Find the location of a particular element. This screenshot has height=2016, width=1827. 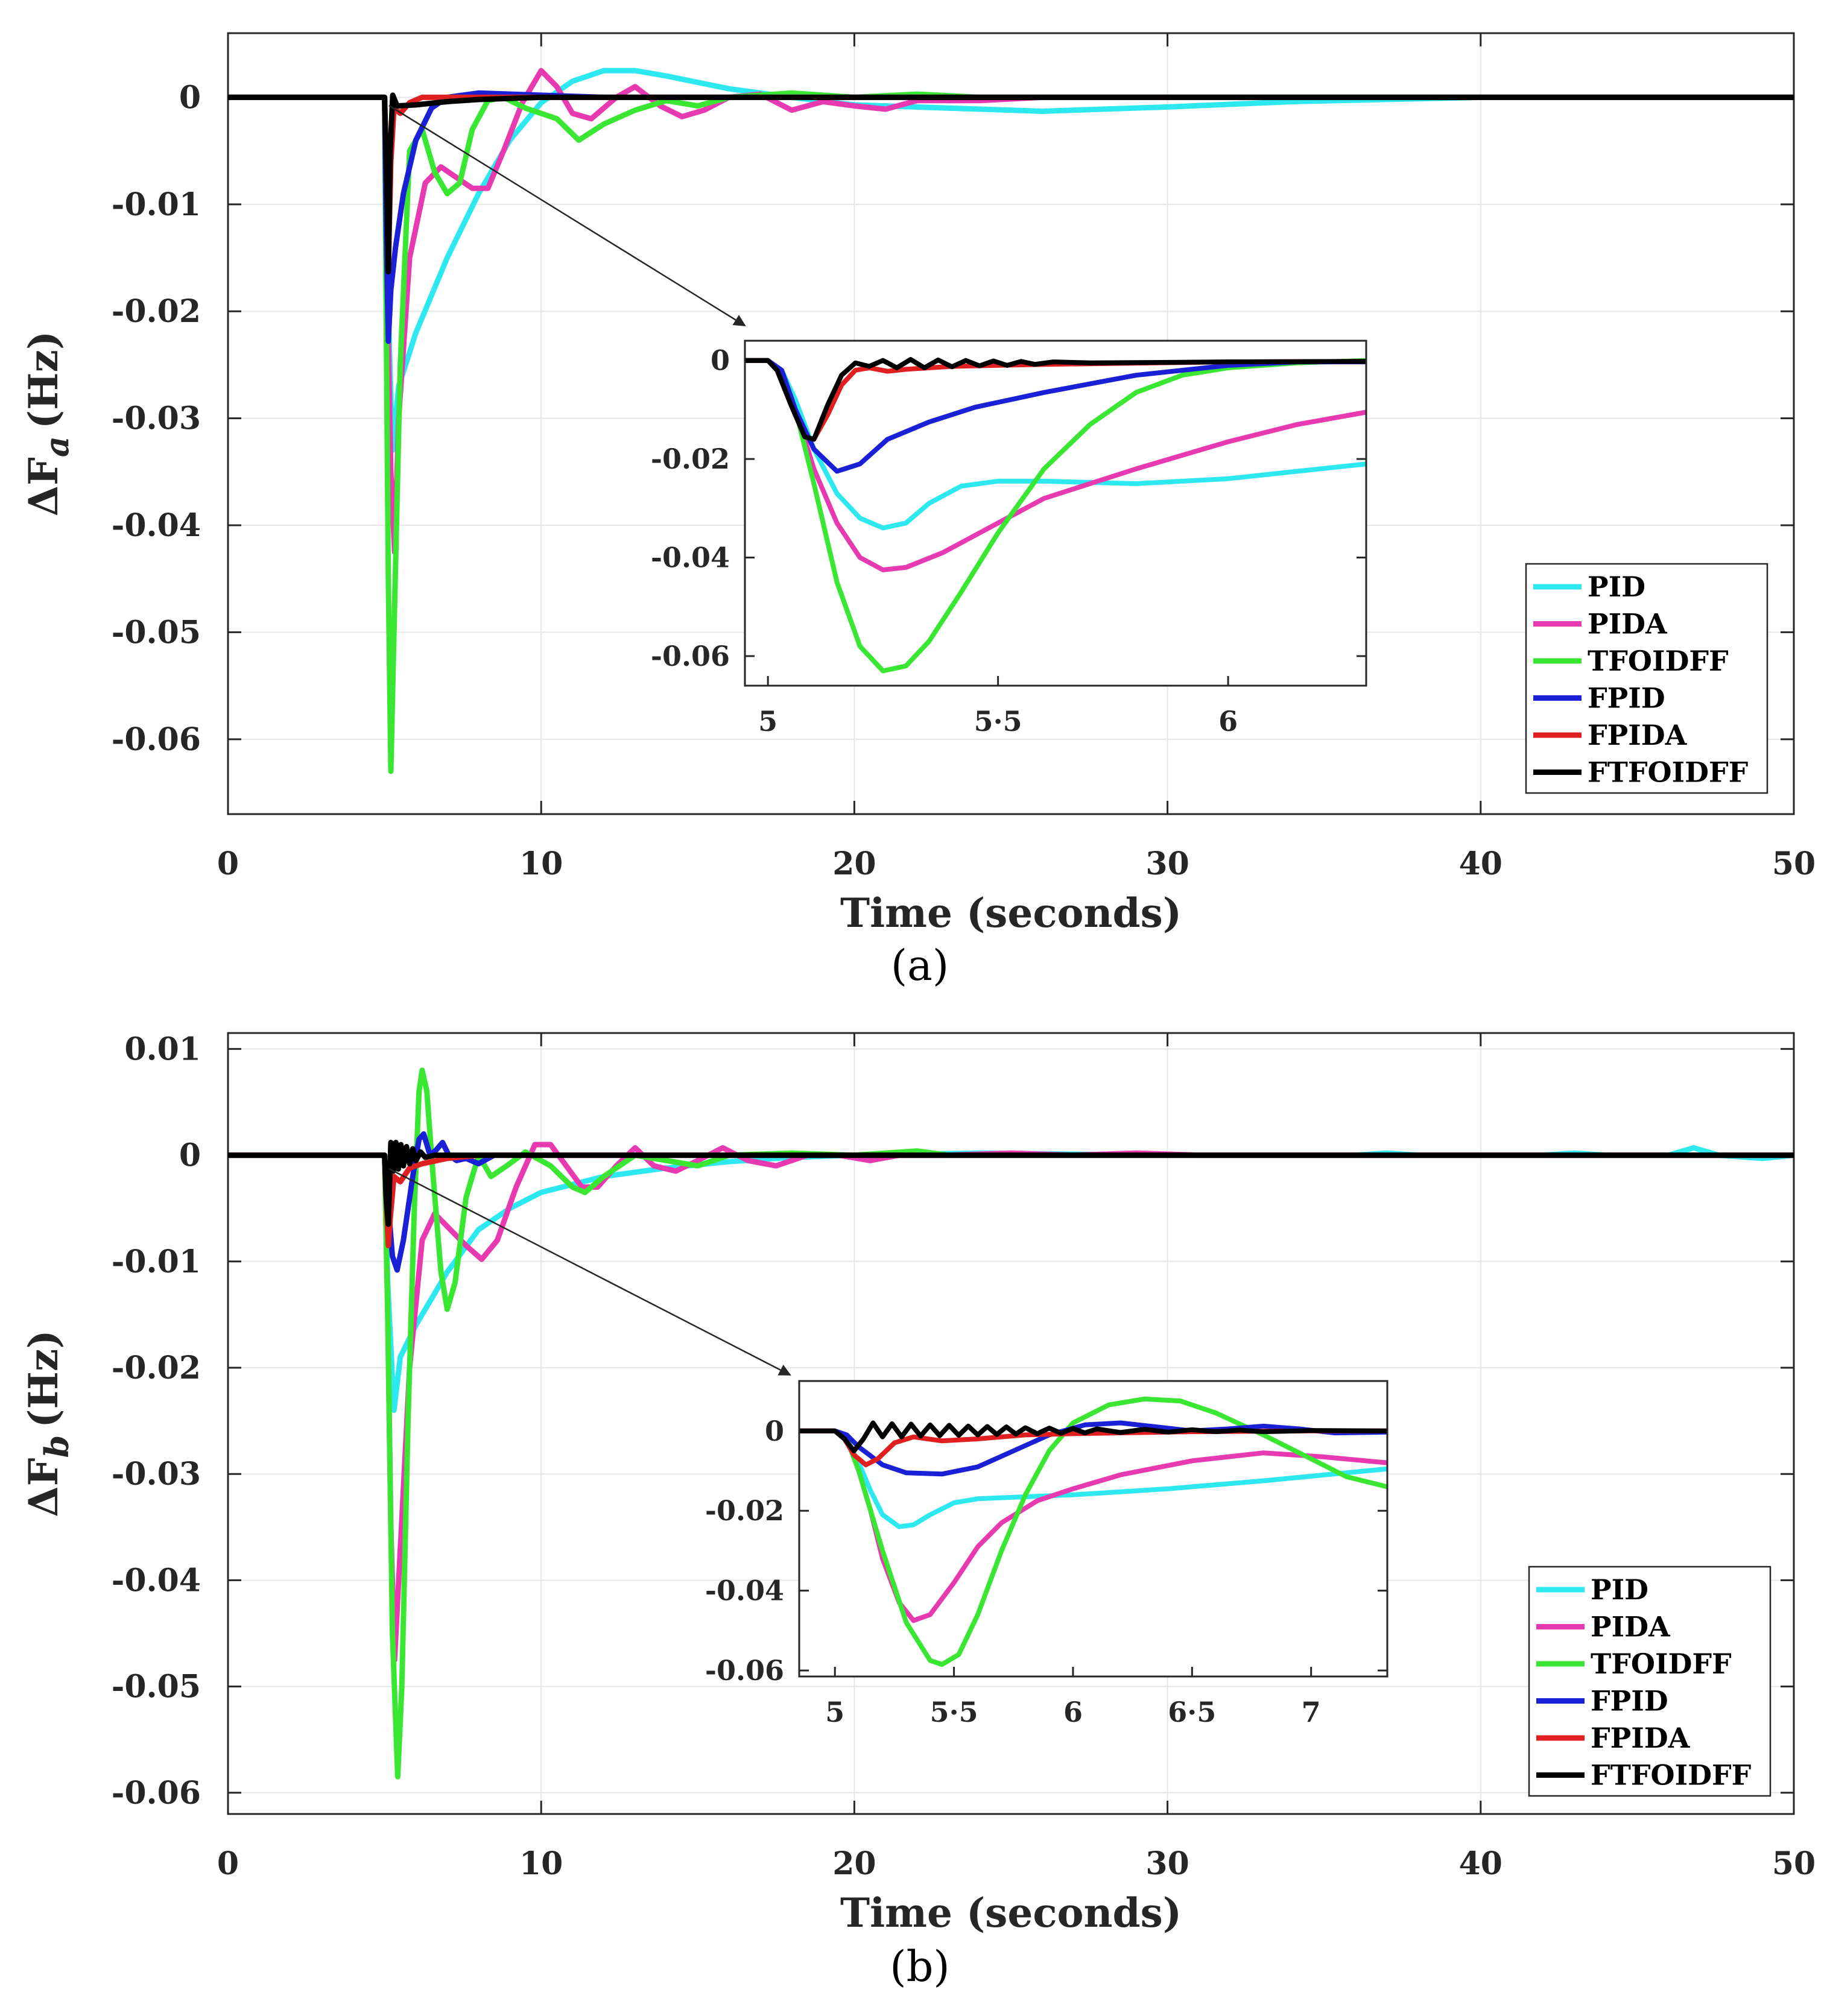

y-axis-title-sub: b is located at coordinates (56, 1446).